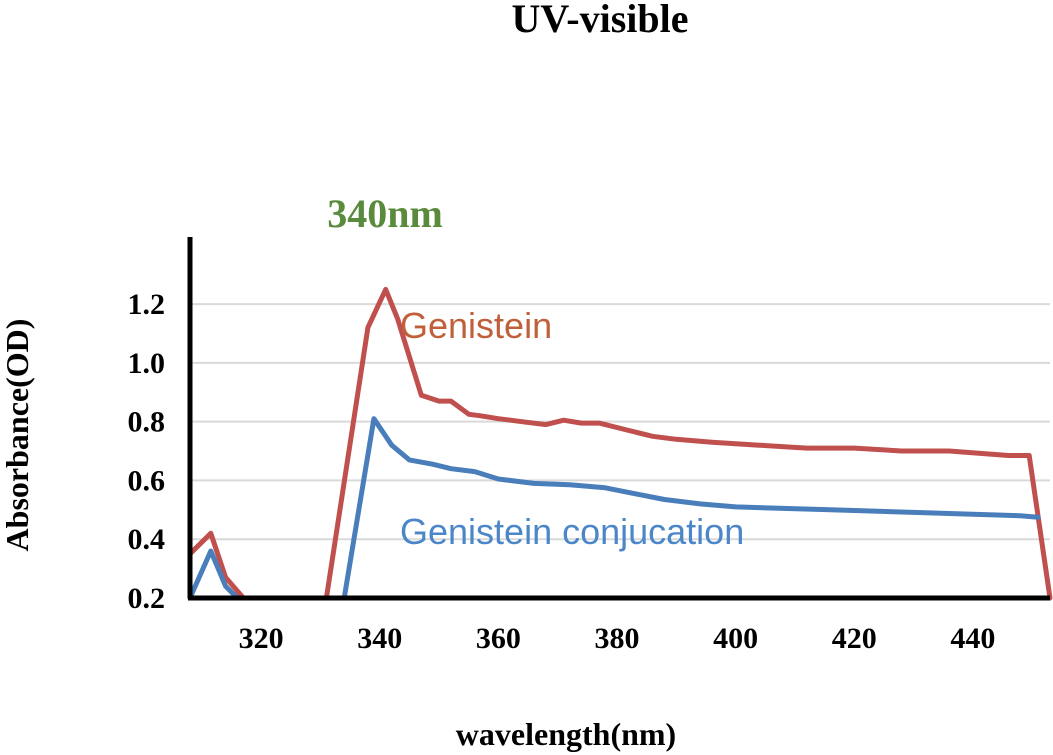  Describe the element at coordinates (147, 451) in the screenshot. I see `y-axis-ticks: 0.2 0.4 0.6 0.8 1.0 1.2` at that location.